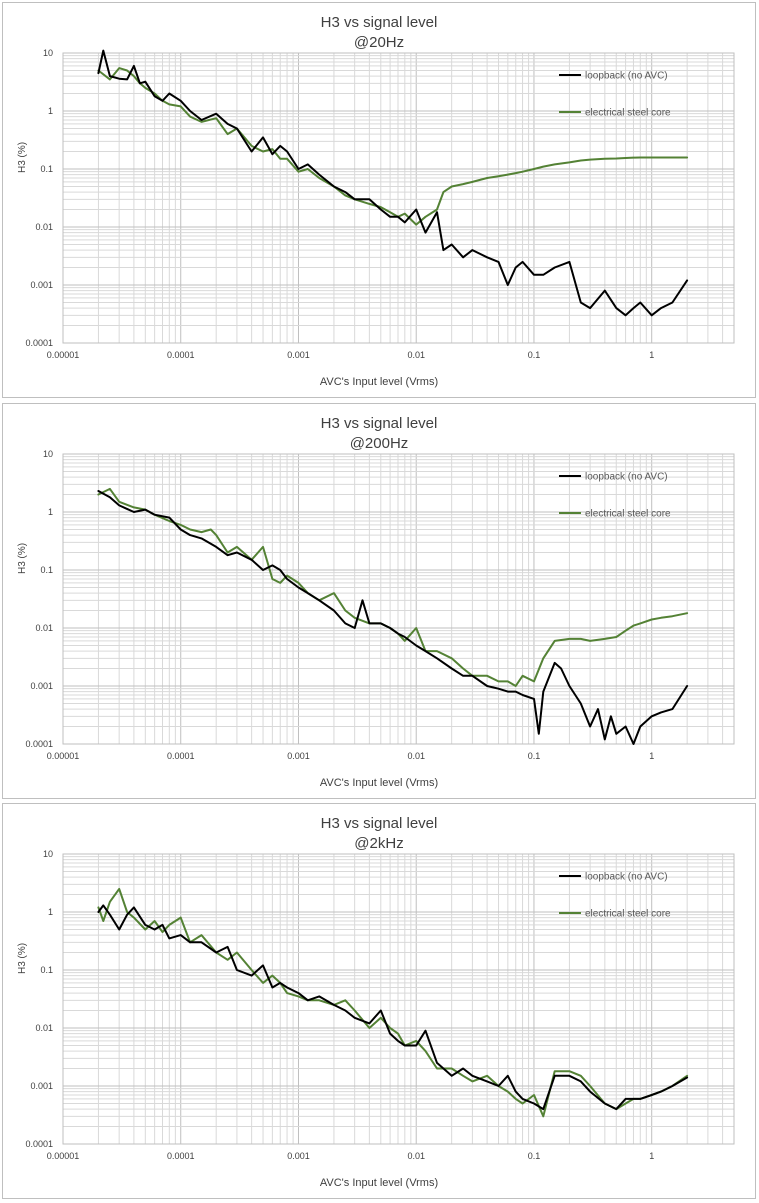  What do you see at coordinates (379, 443) in the screenshot?
I see `chart-subtitle: @200Hz` at bounding box center [379, 443].